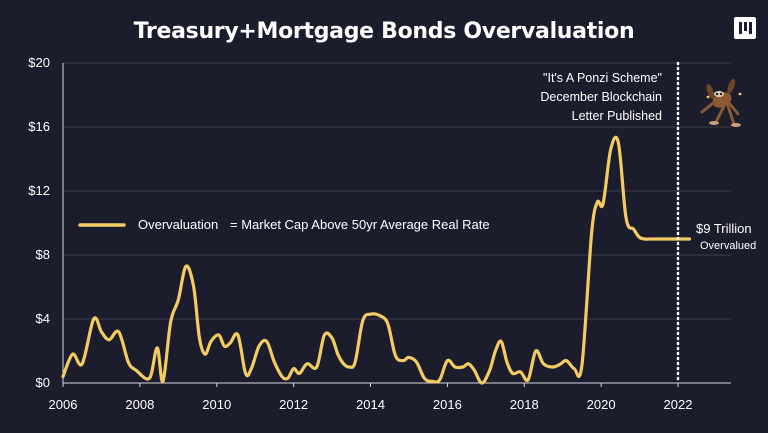 The height and width of the screenshot is (433, 768). What do you see at coordinates (721, 102) in the screenshot?
I see `cartoon-coyote-icon` at bounding box center [721, 102].